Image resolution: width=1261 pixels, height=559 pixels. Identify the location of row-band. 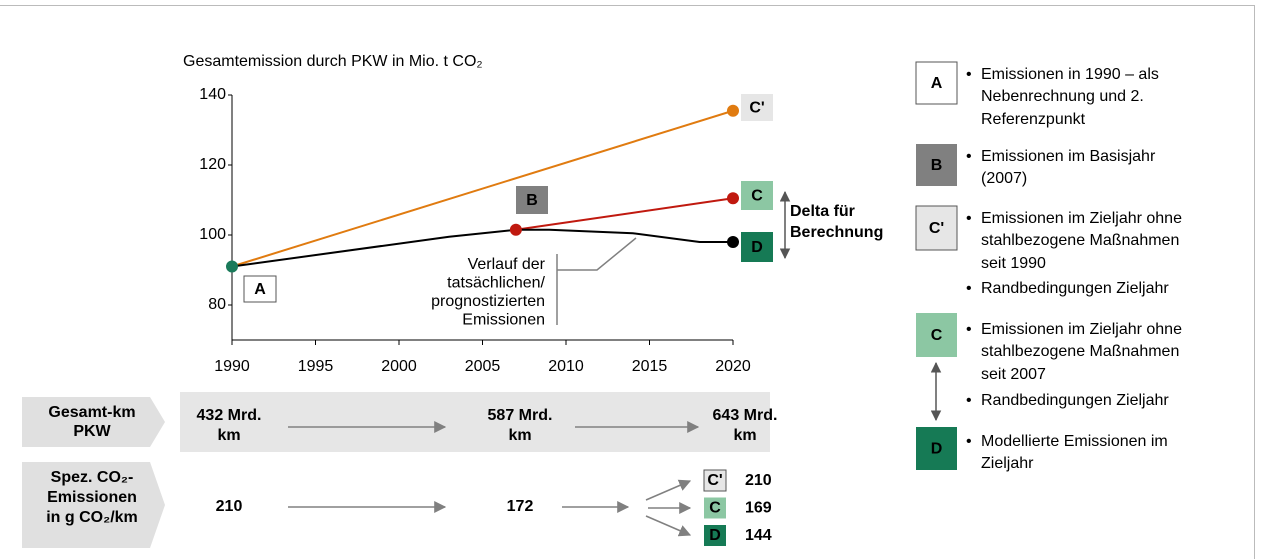
(475, 422).